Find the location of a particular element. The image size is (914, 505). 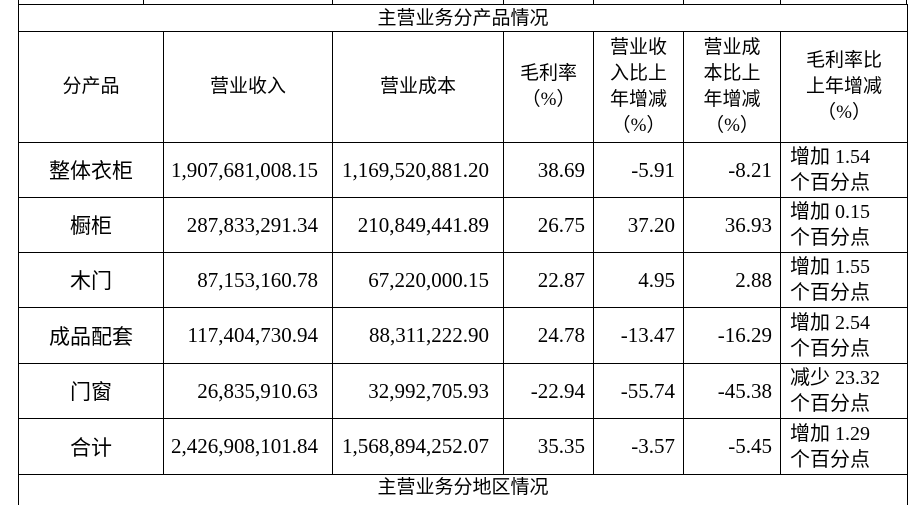

cell-cost-yoy: -8.21 is located at coordinates (732, 170).